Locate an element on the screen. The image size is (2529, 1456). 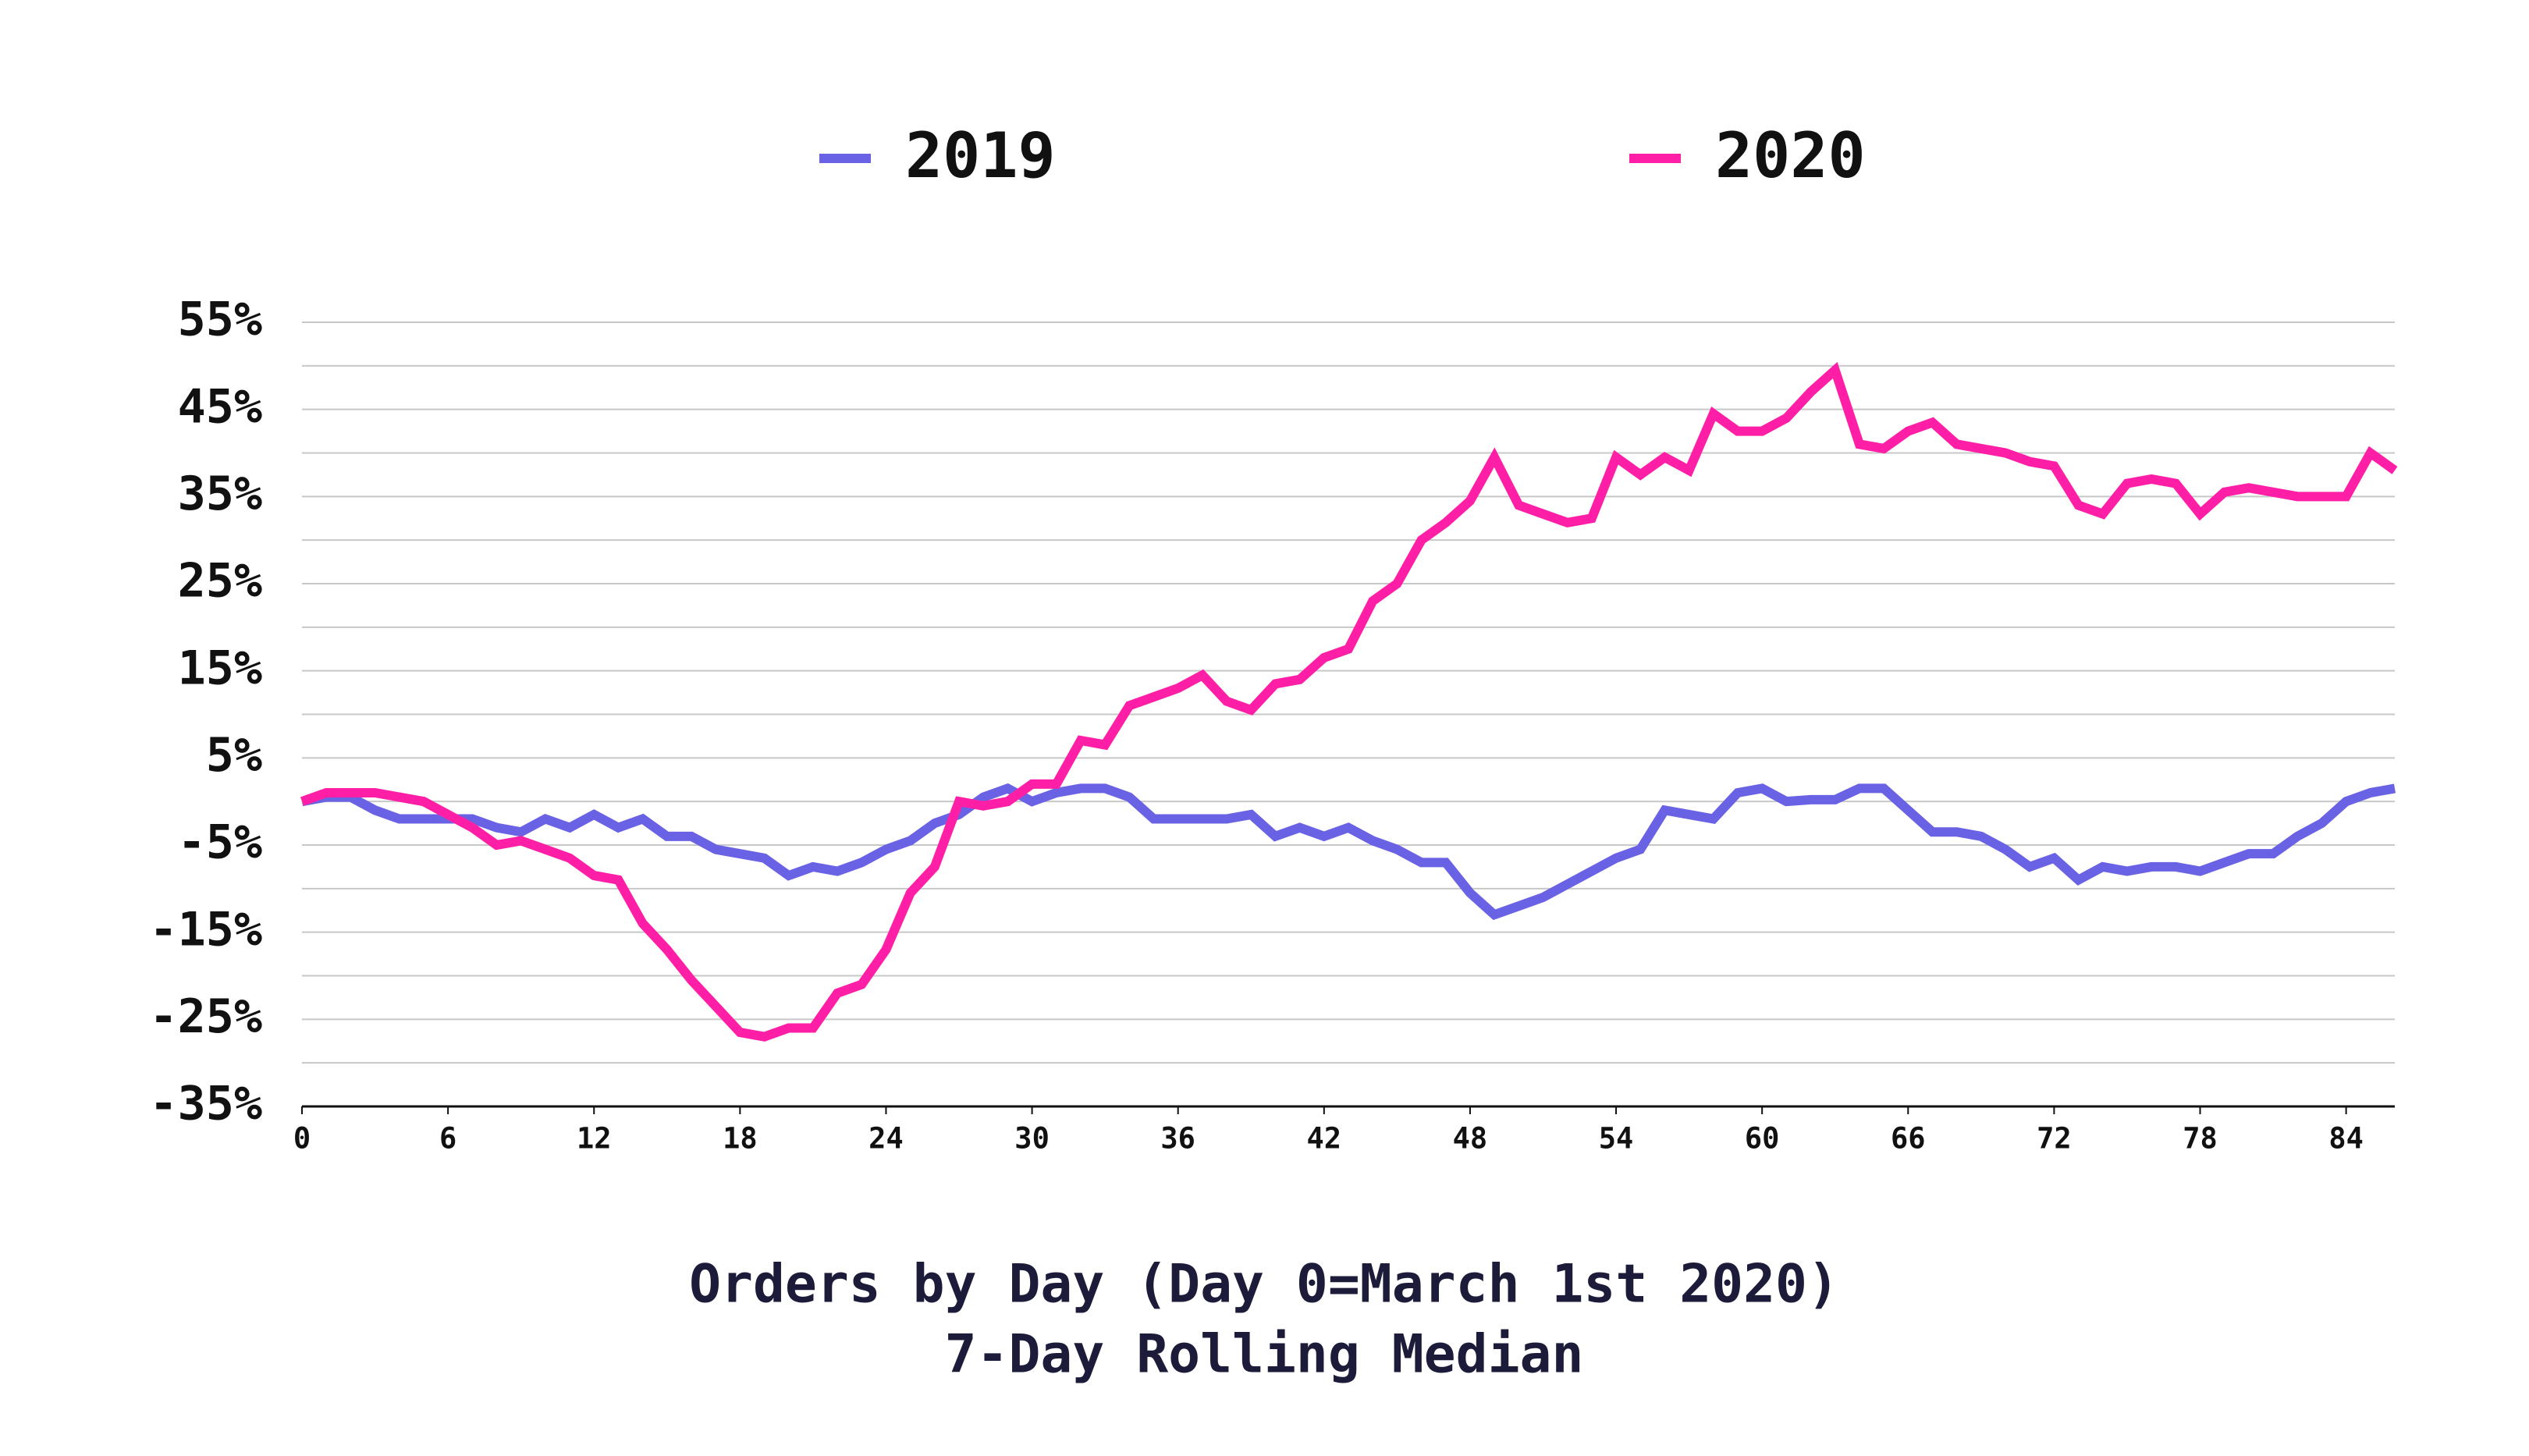
x-tick-label: 60 is located at coordinates (1762, 1139).